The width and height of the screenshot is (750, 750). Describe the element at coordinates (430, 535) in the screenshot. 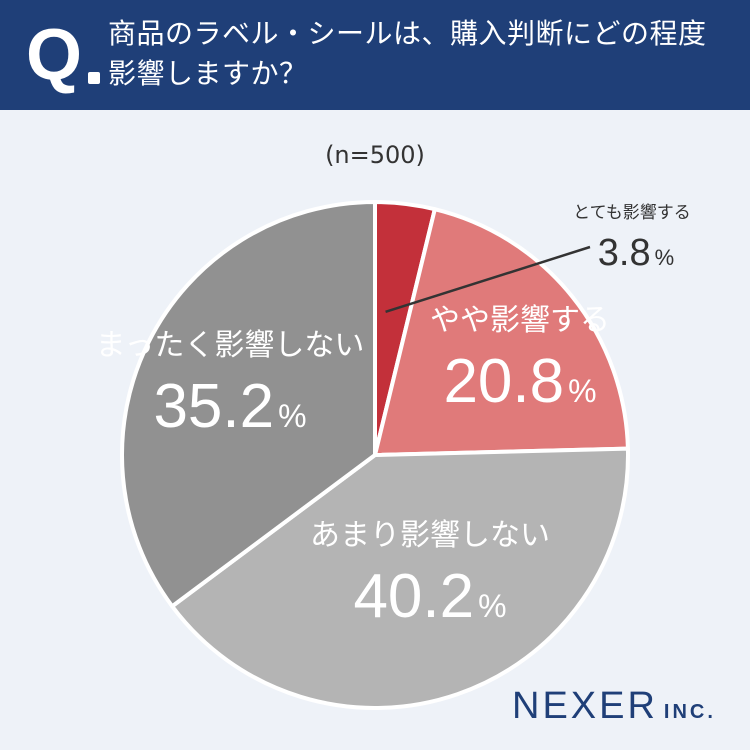

I see `slice-label-not-much: あまり影響しない` at that location.